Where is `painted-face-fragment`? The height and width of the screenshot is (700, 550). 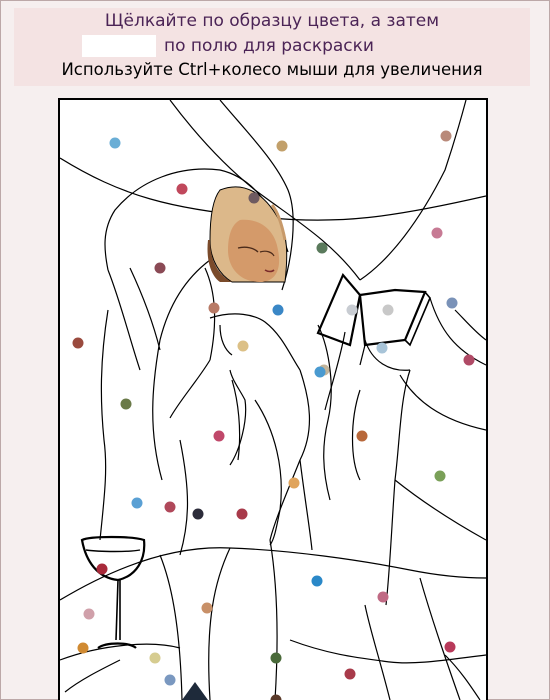
painted-face-fragment is located at coordinates (247, 234).